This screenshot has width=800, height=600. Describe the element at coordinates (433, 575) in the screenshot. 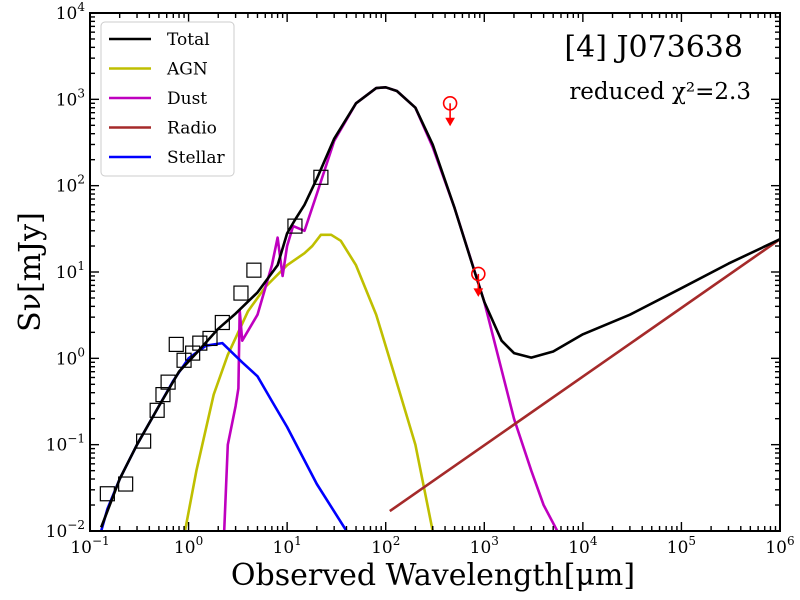

I see `x-axis-title: Observed Wavelength[μm]` at that location.